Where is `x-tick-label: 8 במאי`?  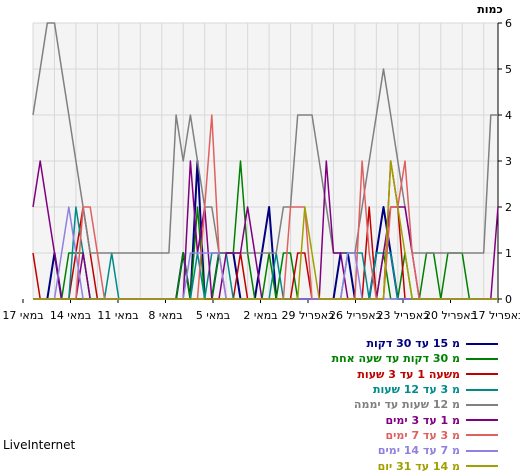 x-tick-label: 8 במאי is located at coordinates (165, 315).